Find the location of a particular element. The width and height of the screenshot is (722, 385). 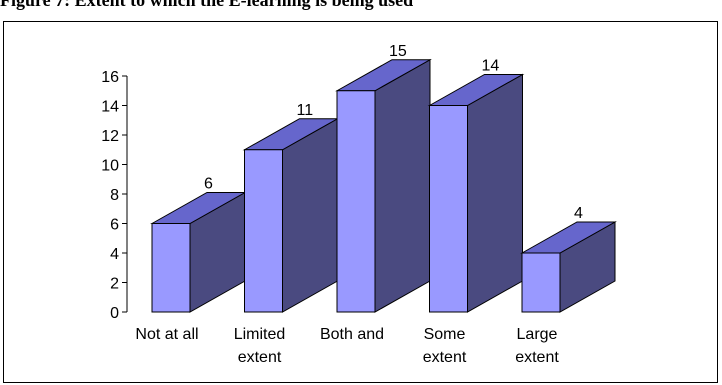

y-tick-label: 14 is located at coordinates (110, 107).